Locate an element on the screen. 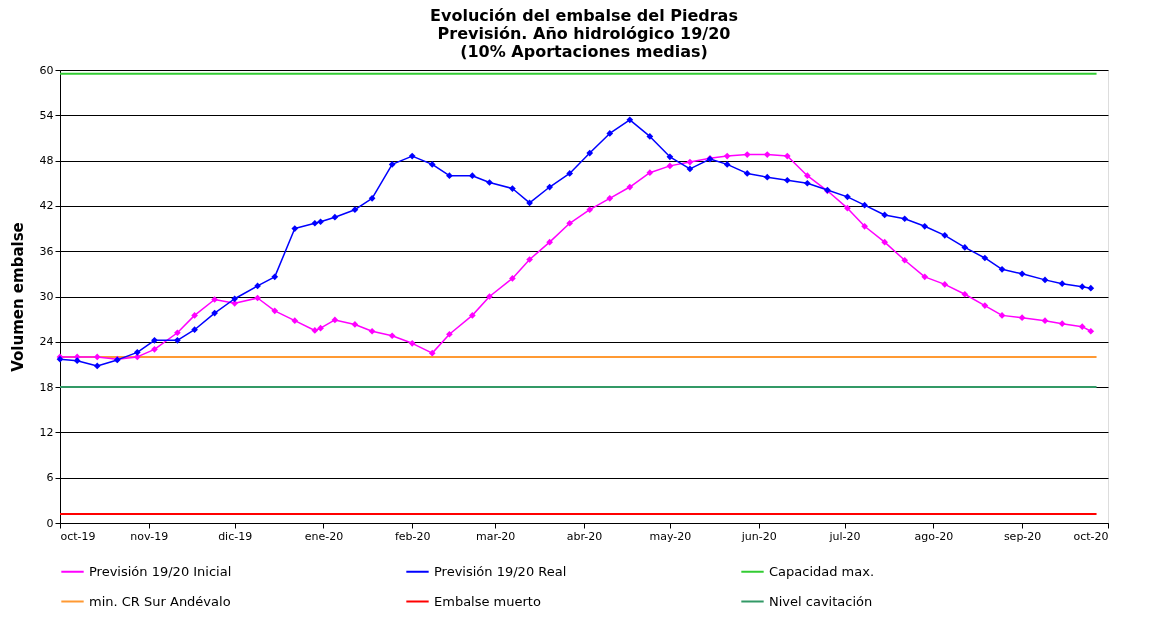 The height and width of the screenshot is (637, 1153). legend-label: Embalse muerto is located at coordinates (487, 601).